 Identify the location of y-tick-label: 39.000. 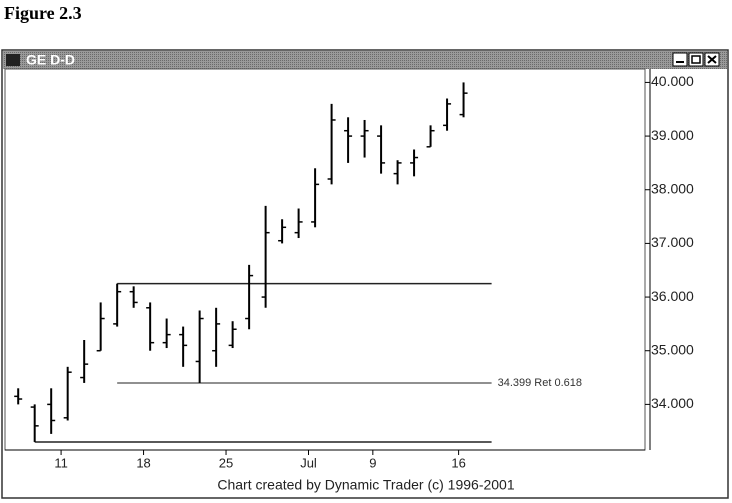
(672, 135).